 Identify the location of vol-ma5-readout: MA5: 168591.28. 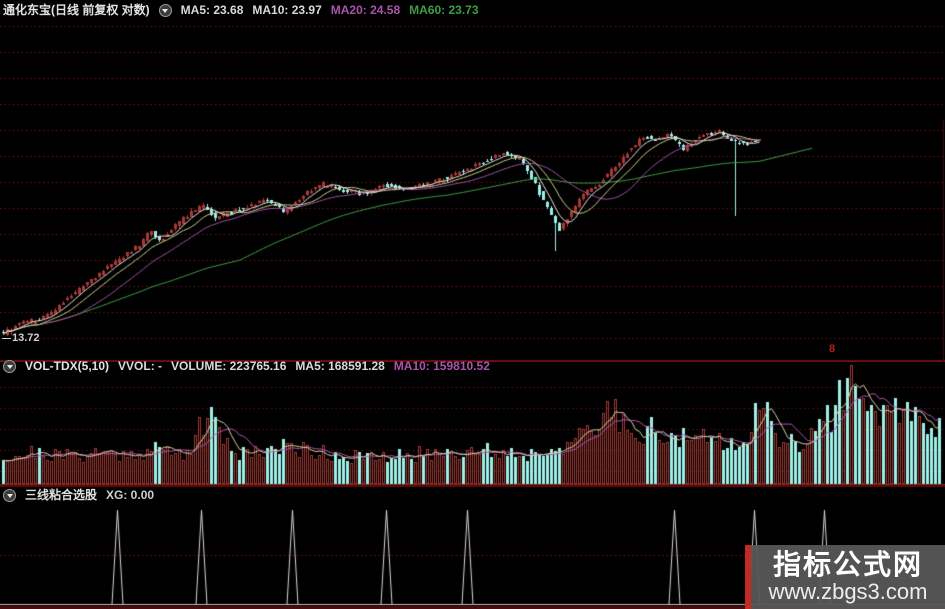
(340, 366).